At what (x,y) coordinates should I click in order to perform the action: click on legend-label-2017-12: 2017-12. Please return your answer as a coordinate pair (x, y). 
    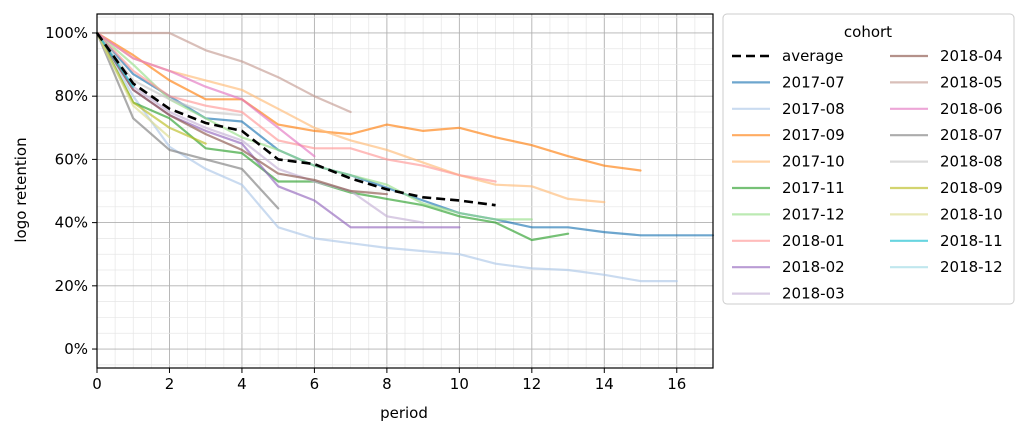
    Looking at the image, I should click on (813, 214).